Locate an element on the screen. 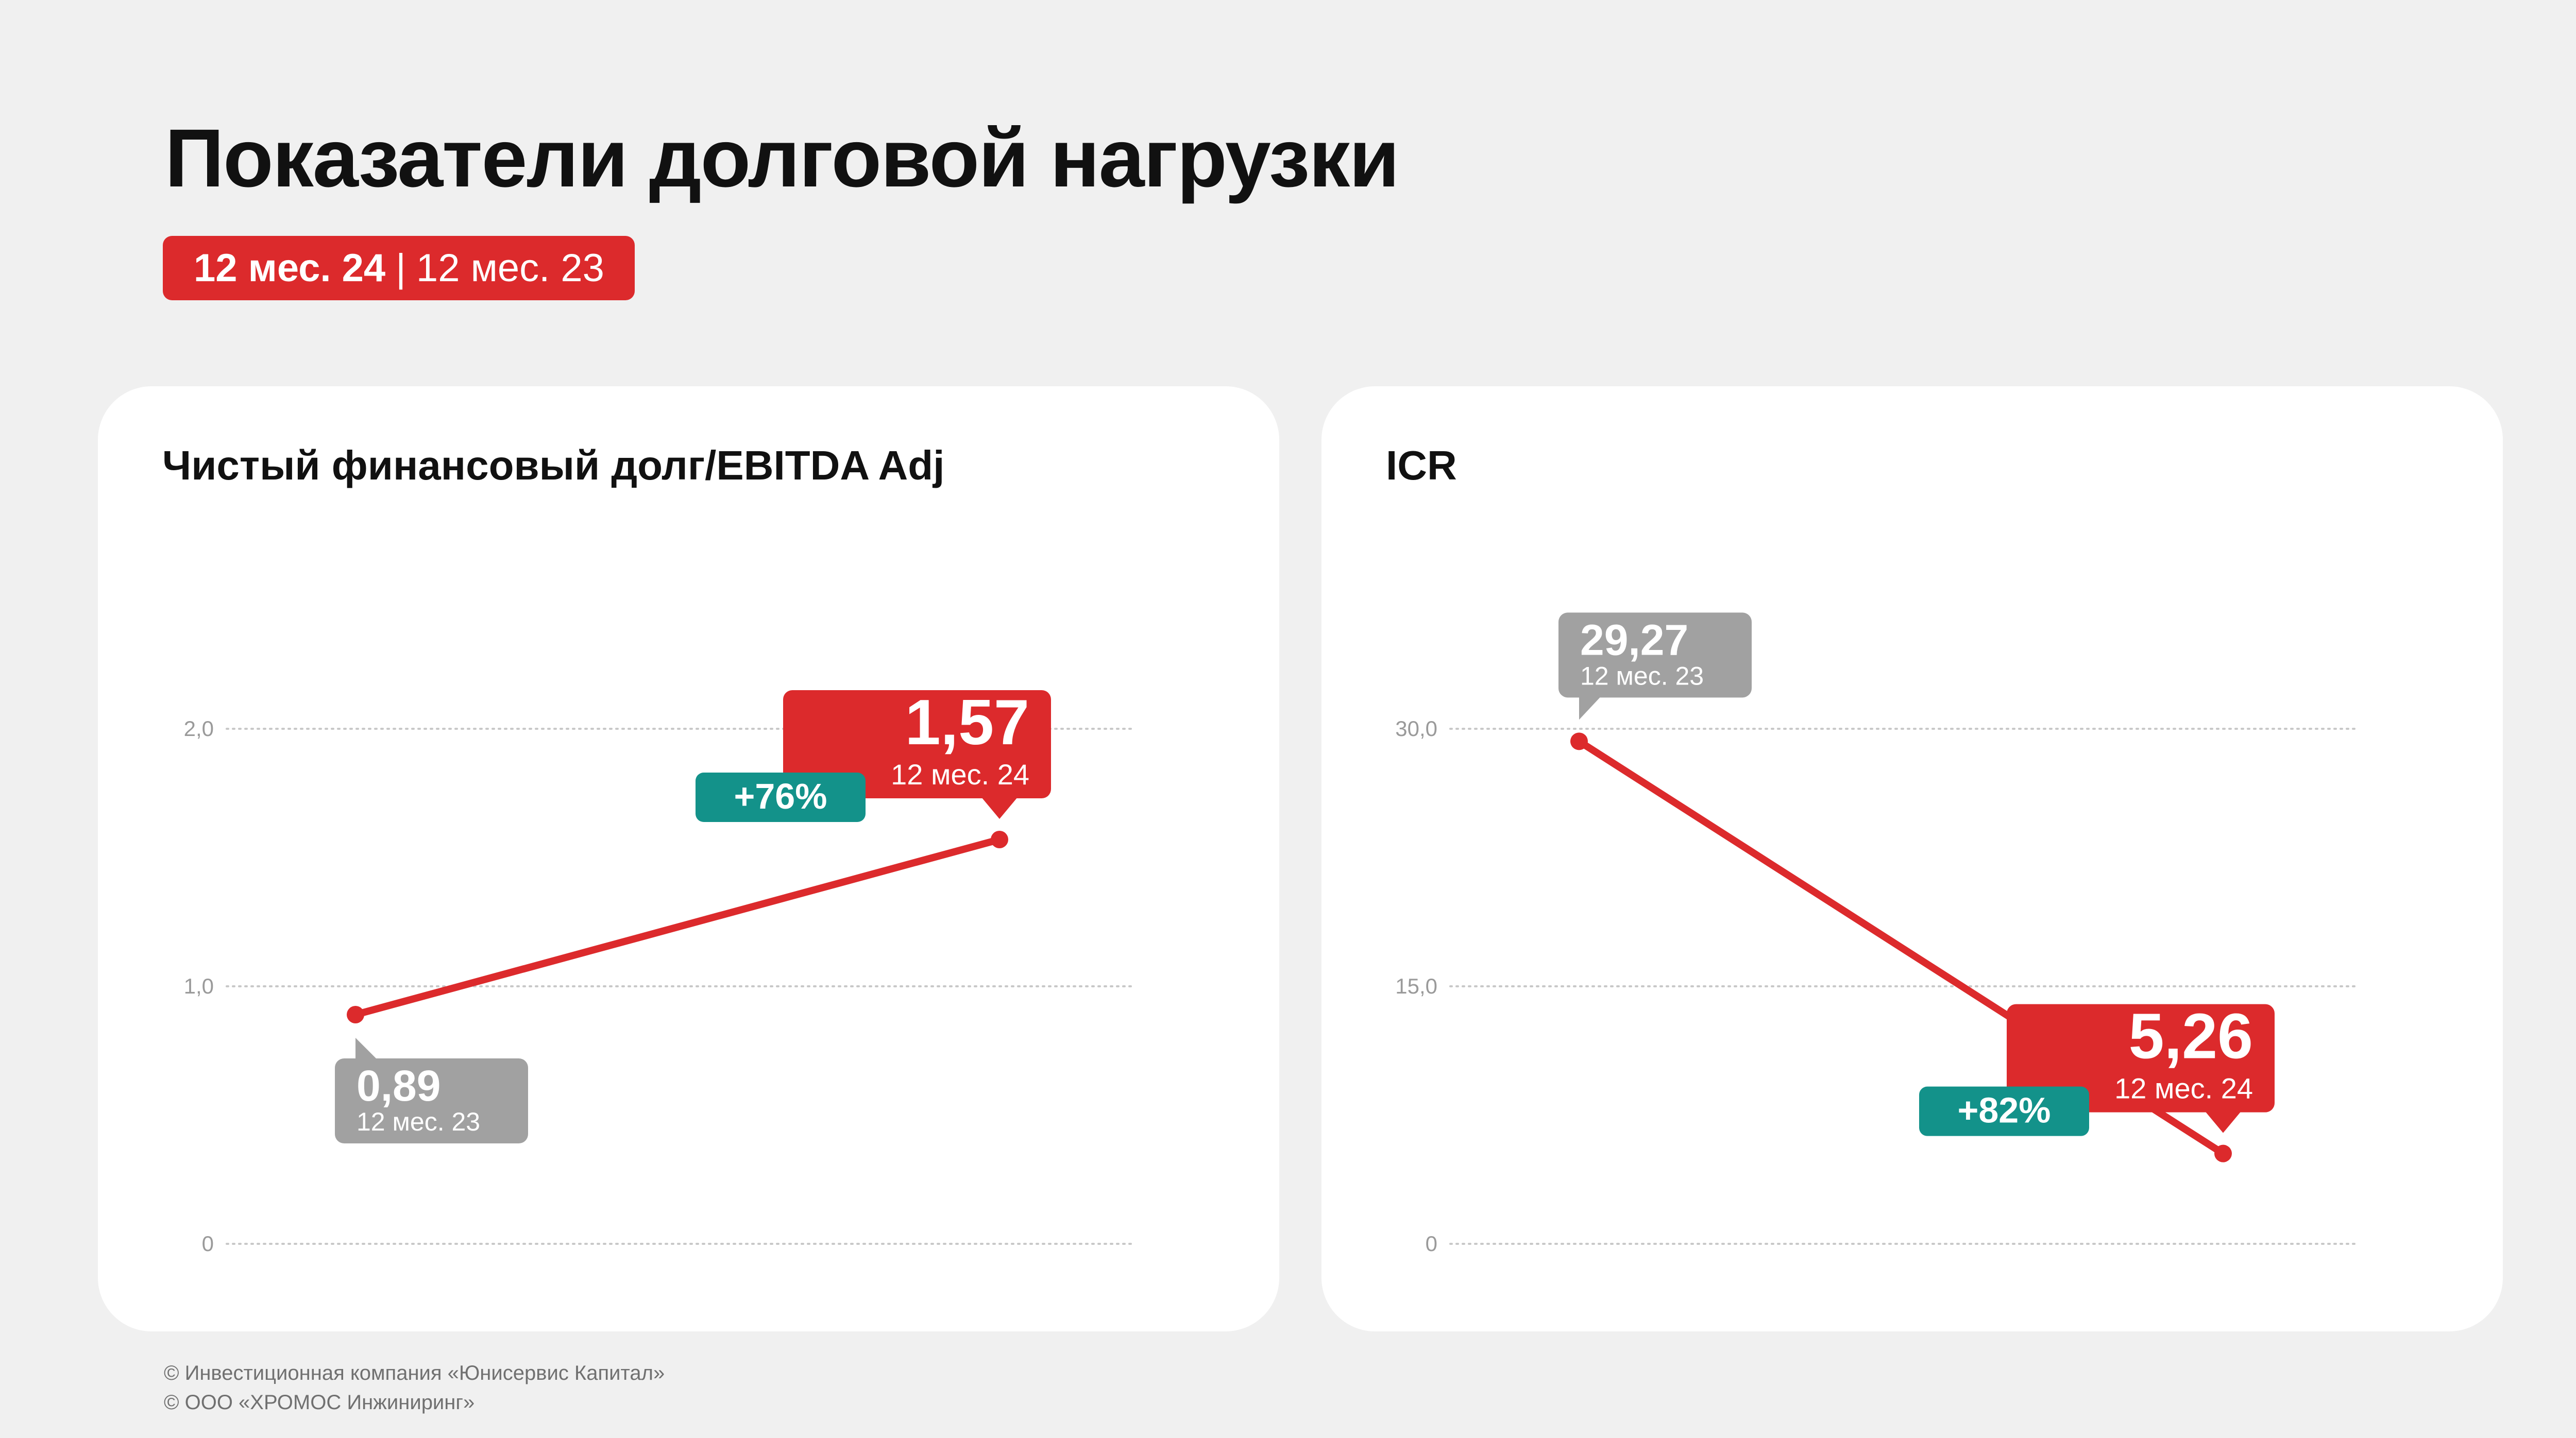 The width and height of the screenshot is (2576, 1438). y-tick-label: 2,0 is located at coordinates (199, 728).